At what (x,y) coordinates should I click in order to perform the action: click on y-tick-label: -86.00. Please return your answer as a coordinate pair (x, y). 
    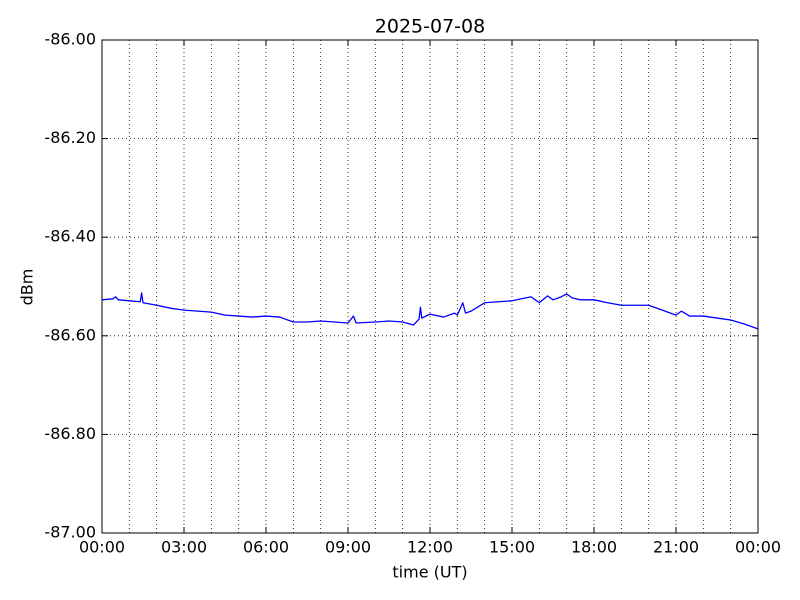
    Looking at the image, I should click on (70, 39).